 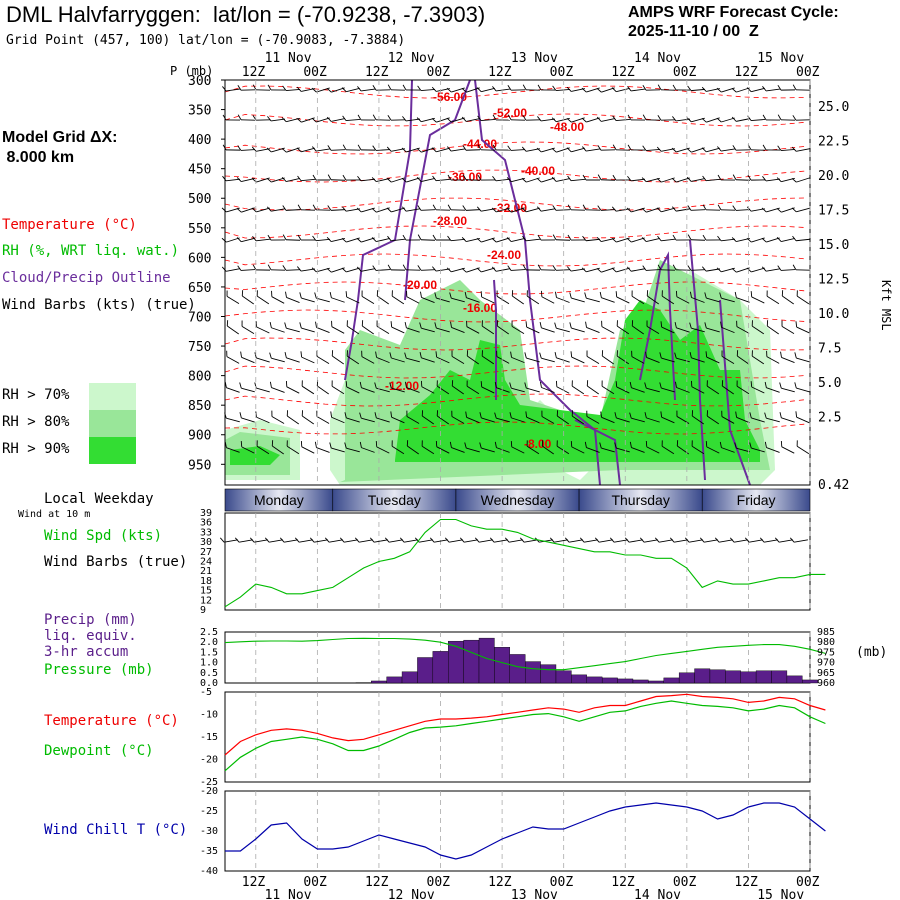 I want to click on wind-tick-label: 18, so click(x=206, y=581).